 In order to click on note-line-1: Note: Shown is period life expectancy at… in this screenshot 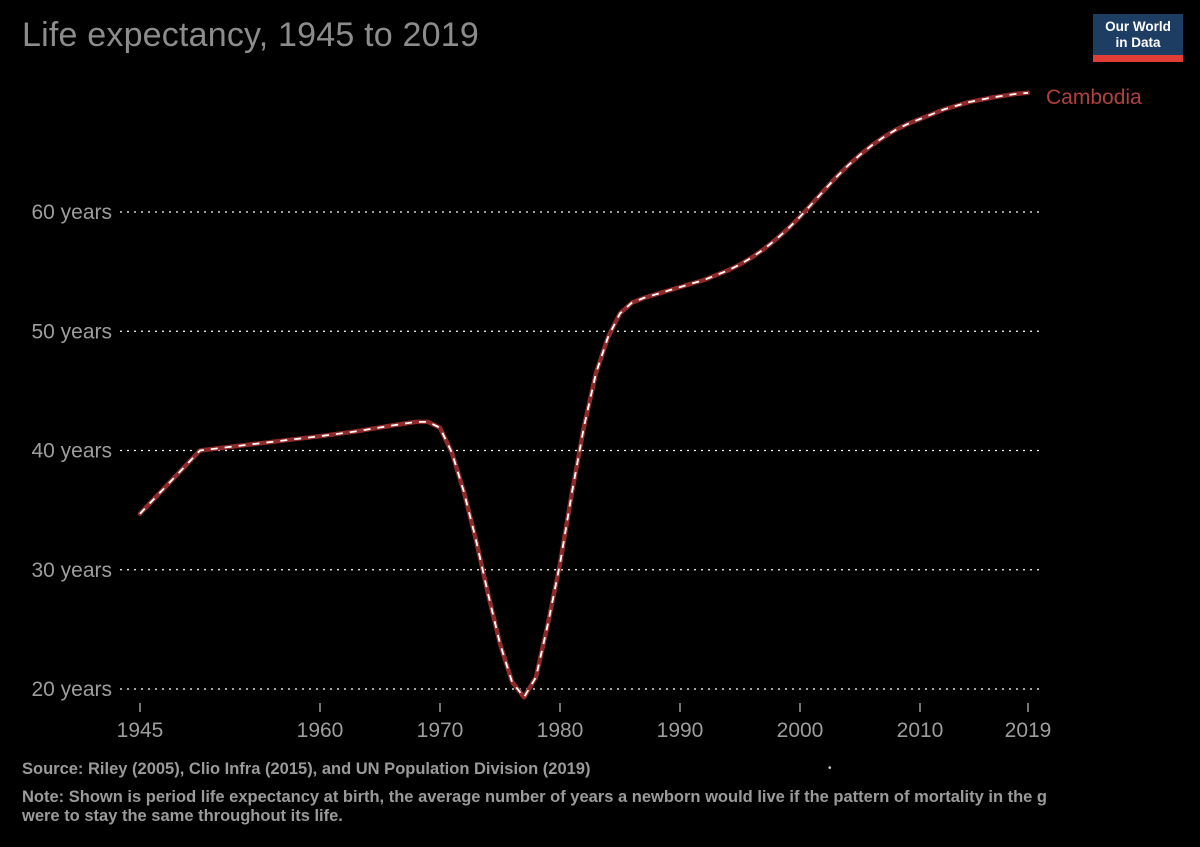, I will do `click(535, 797)`.